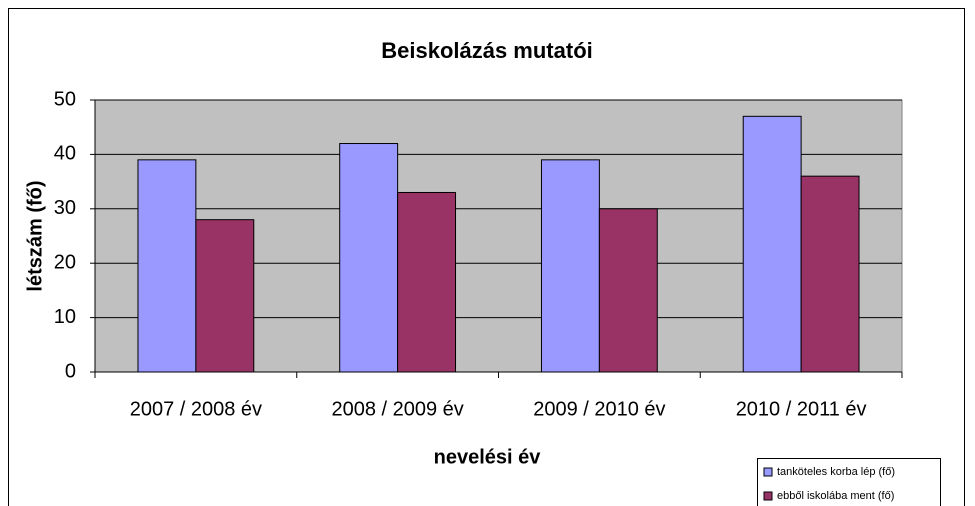 This screenshot has height=506, width=975. Describe the element at coordinates (801, 409) in the screenshot. I see `x-tick-label: 2010 / 2011 év` at that location.